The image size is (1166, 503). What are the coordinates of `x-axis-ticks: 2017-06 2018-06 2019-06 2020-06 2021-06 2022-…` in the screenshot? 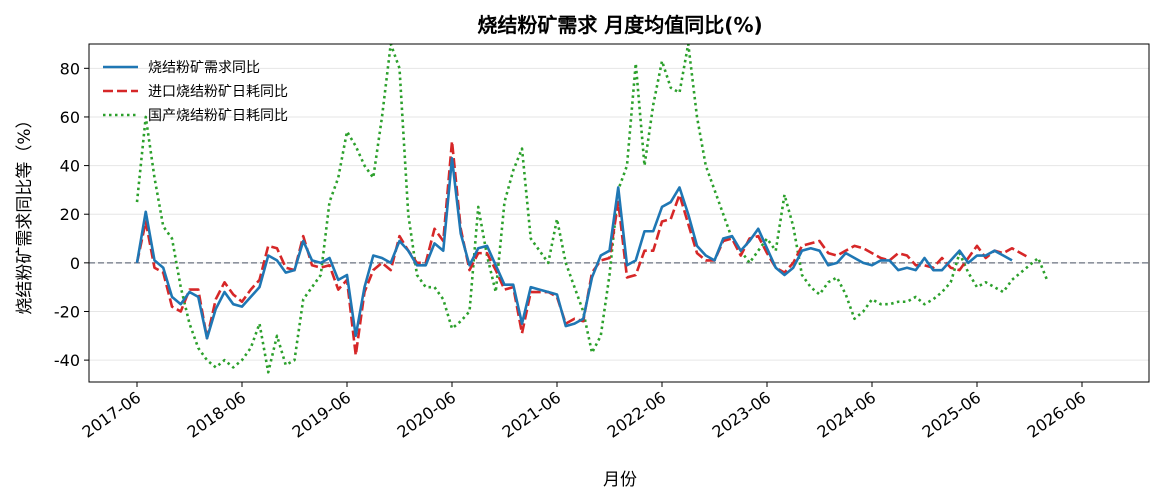 It's located at (584, 412).